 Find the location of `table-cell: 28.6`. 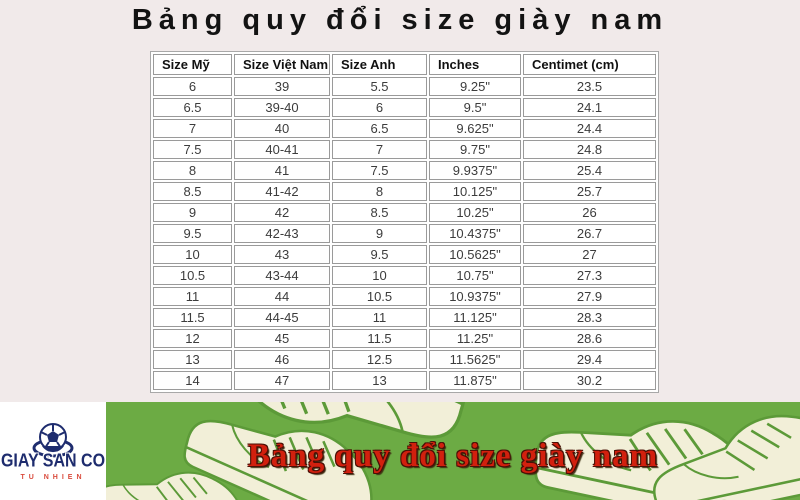

table-cell: 28.6 is located at coordinates (589, 338).